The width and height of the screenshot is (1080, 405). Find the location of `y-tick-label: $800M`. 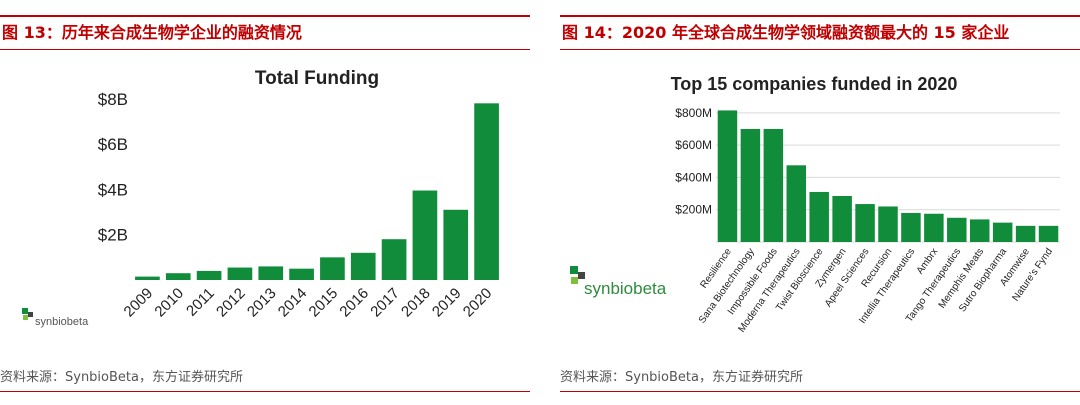

y-tick-label: $800M is located at coordinates (693, 113).